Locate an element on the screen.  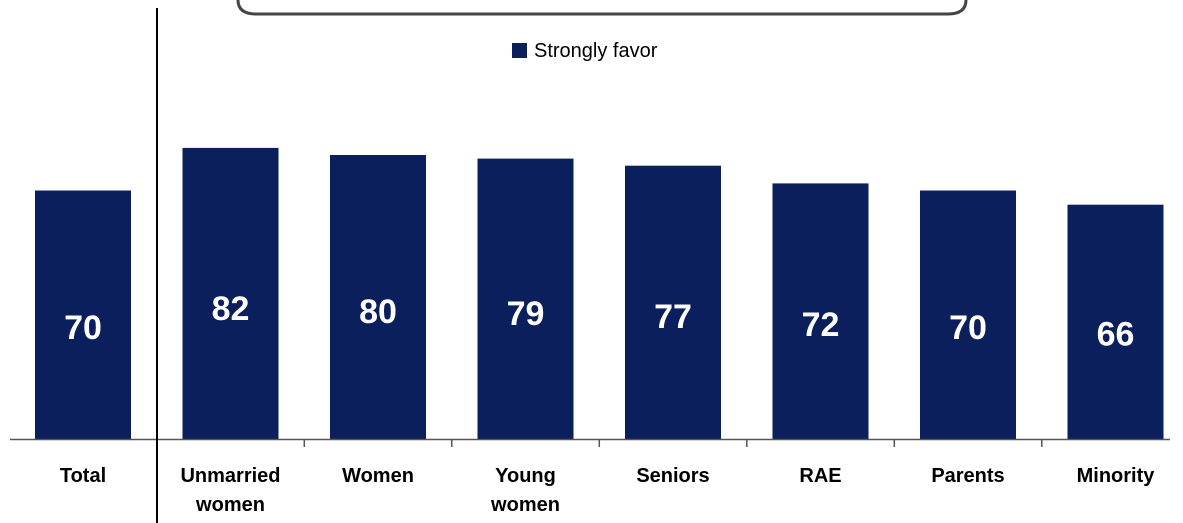
bar-value-label: 82 is located at coordinates (231, 309).